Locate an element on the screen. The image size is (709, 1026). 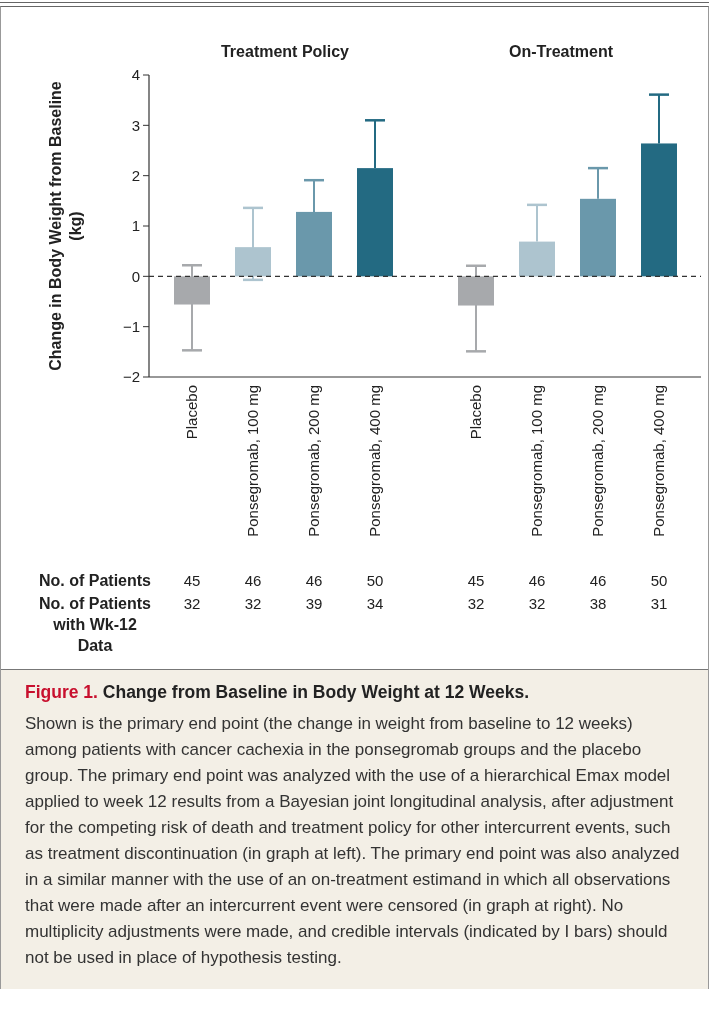
y-axis-title: Change in Body Weight from Baseline (kg) is located at coordinates (65, 226).